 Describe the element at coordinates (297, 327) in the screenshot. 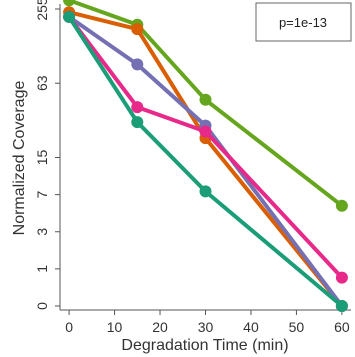

I see `x-tick-label: 50` at that location.